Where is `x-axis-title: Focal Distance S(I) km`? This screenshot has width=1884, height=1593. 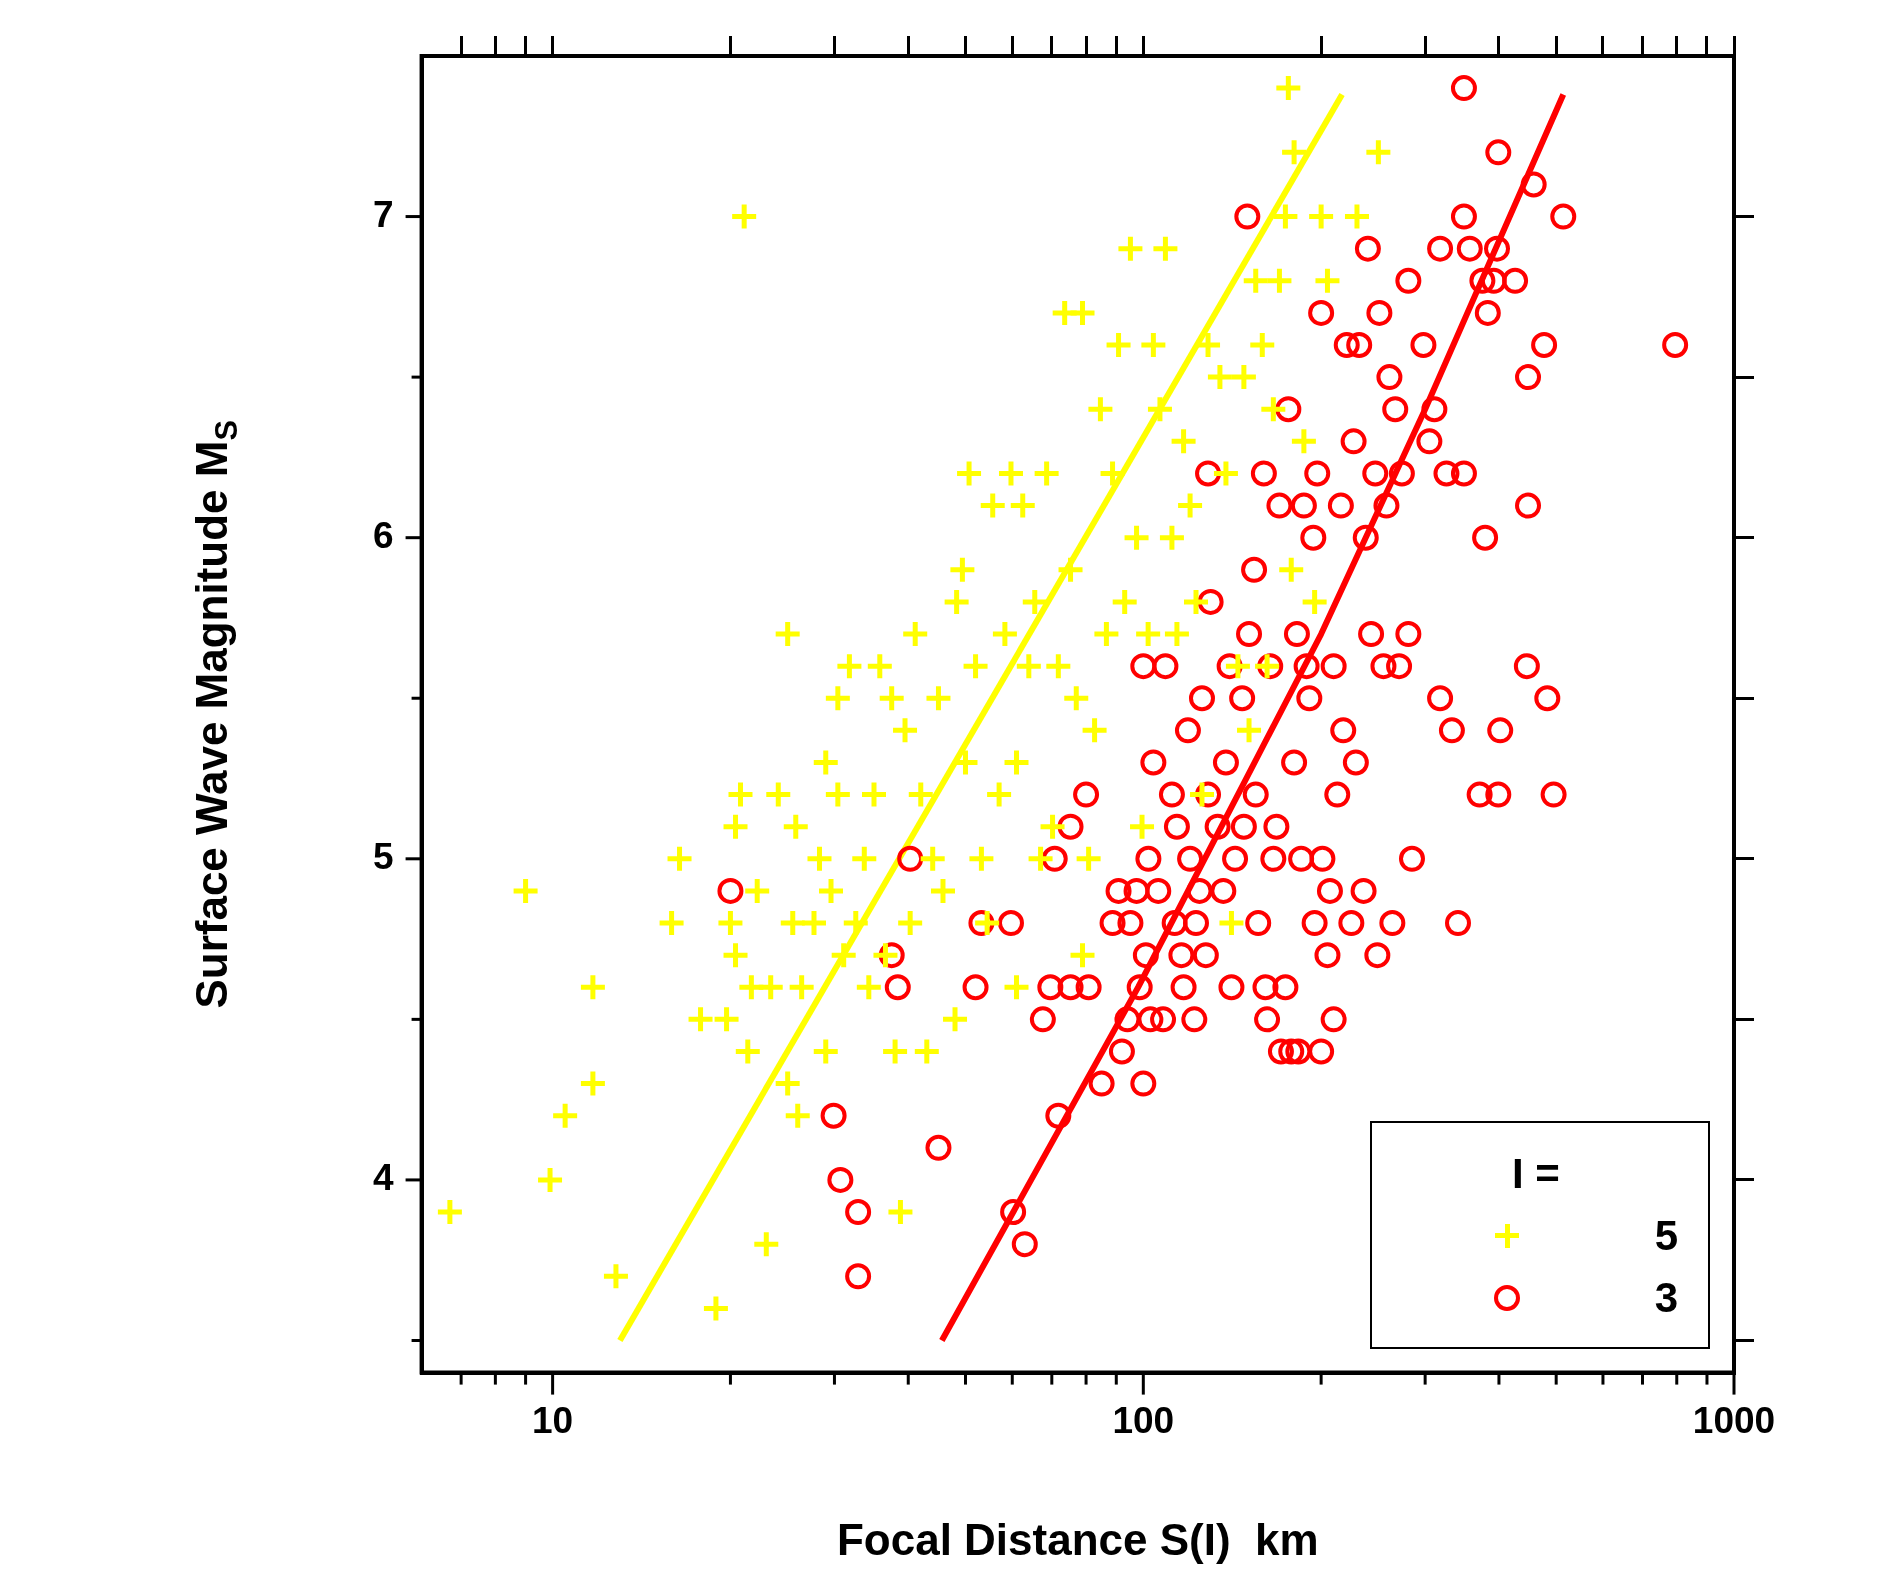 x-axis-title: Focal Distance S(I) km is located at coordinates (1077, 1540).